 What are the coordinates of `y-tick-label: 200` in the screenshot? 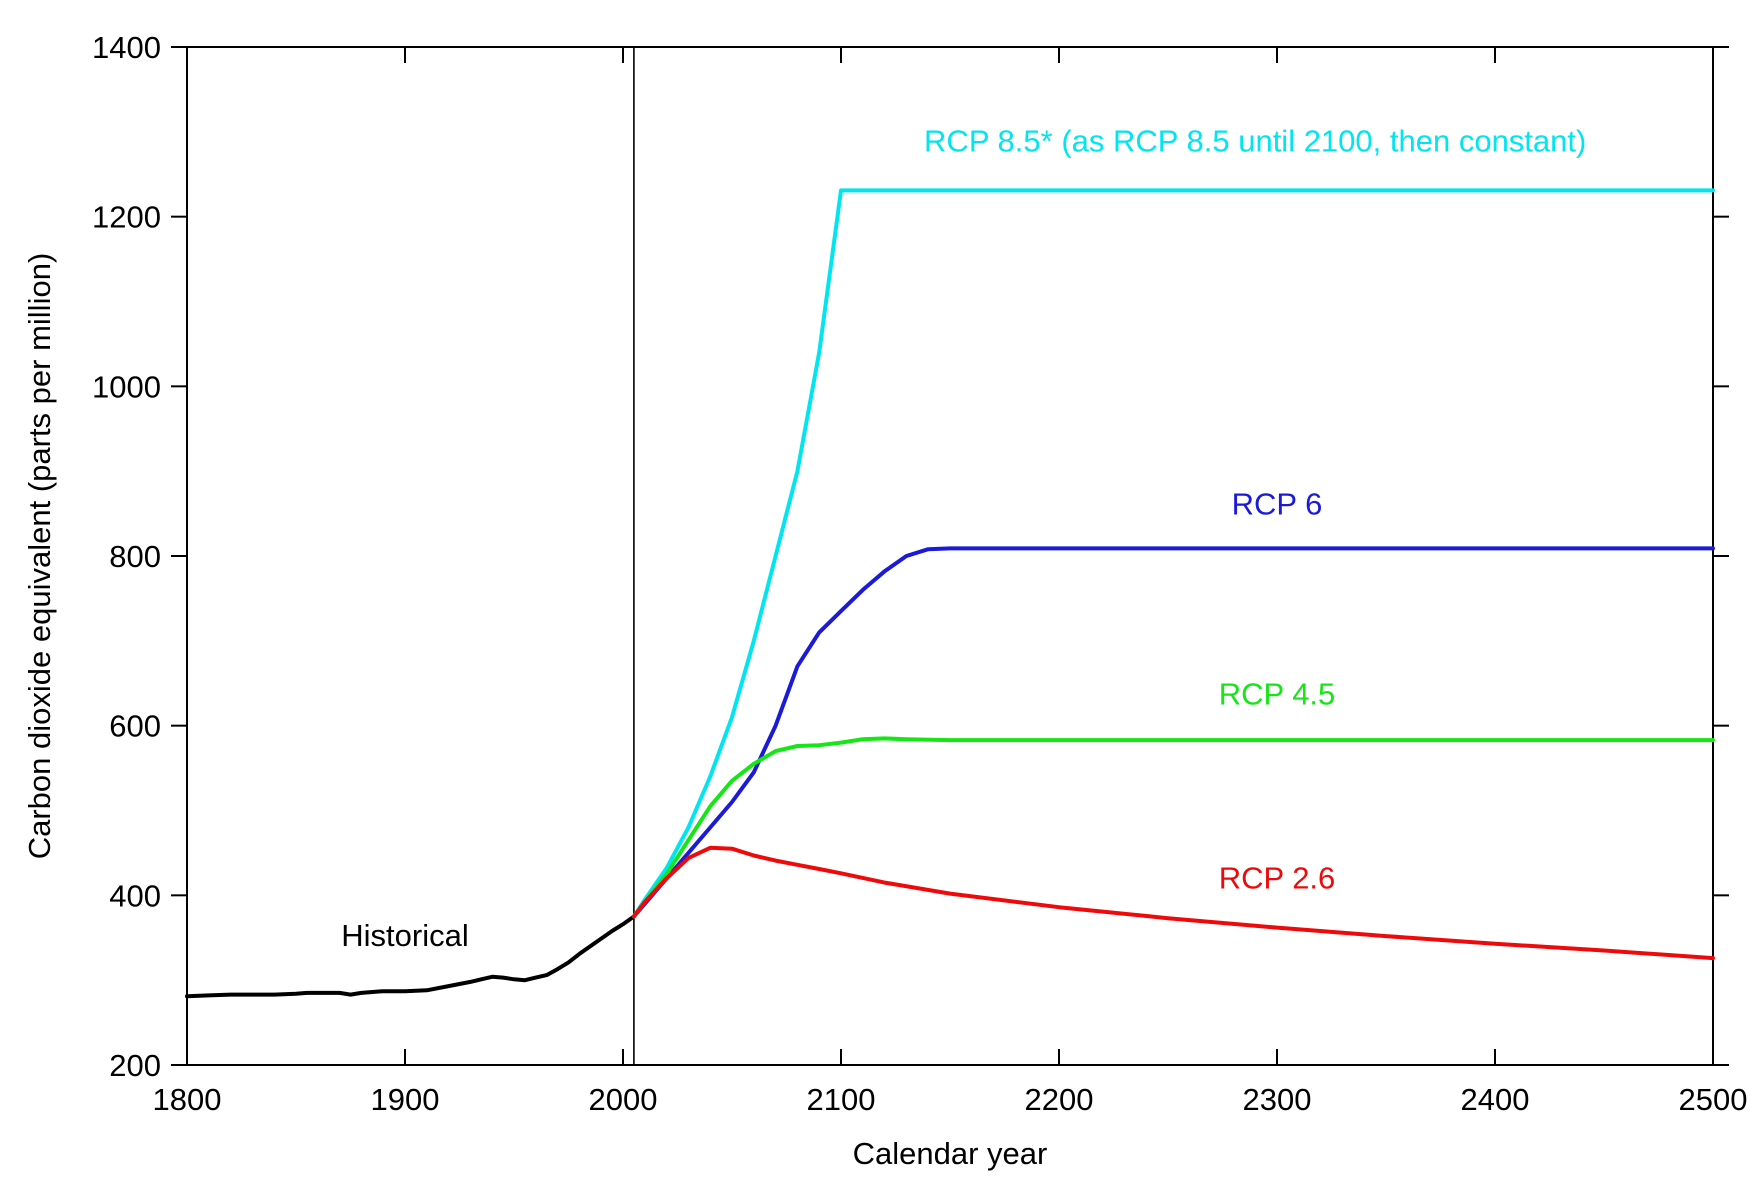 It's located at (135, 1065).